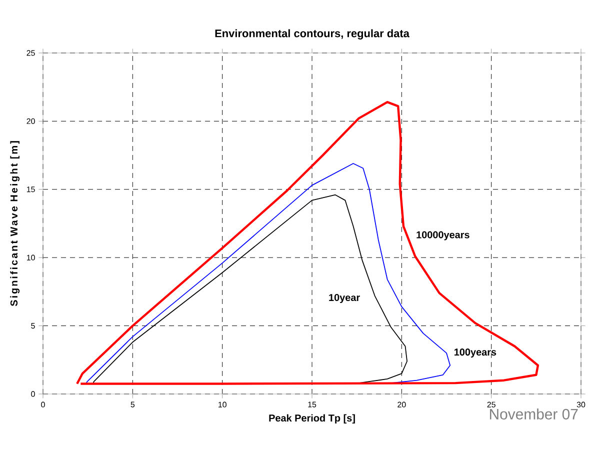 The height and width of the screenshot is (449, 597). I want to click on series-label: 100years, so click(475, 353).